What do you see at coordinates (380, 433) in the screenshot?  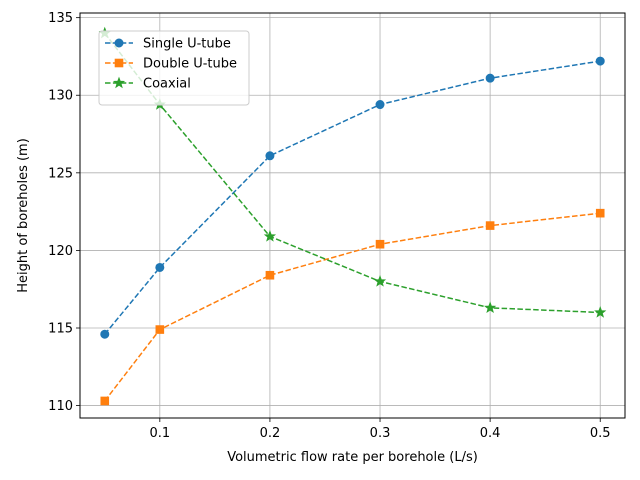 I see `x-tick-label: 0.3` at bounding box center [380, 433].